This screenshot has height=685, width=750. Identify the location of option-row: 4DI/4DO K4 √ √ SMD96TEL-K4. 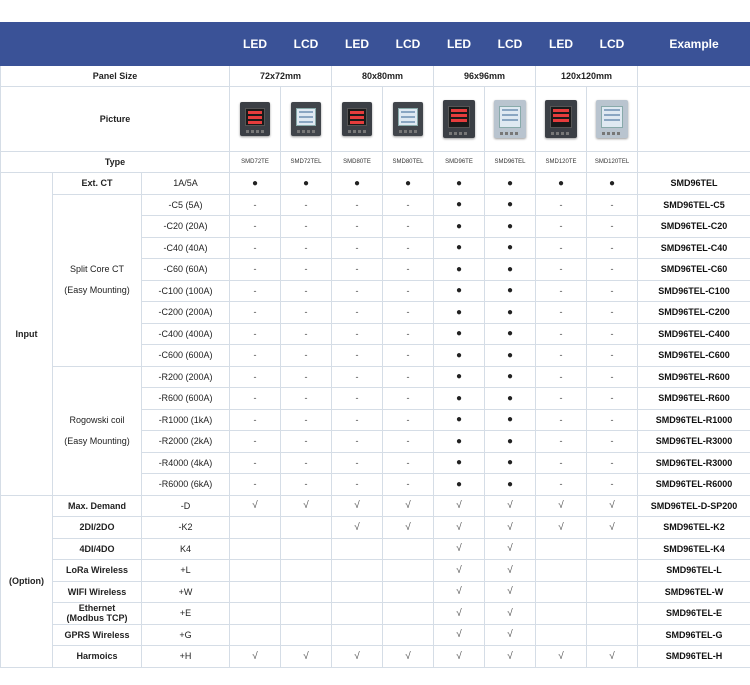
(375, 548).